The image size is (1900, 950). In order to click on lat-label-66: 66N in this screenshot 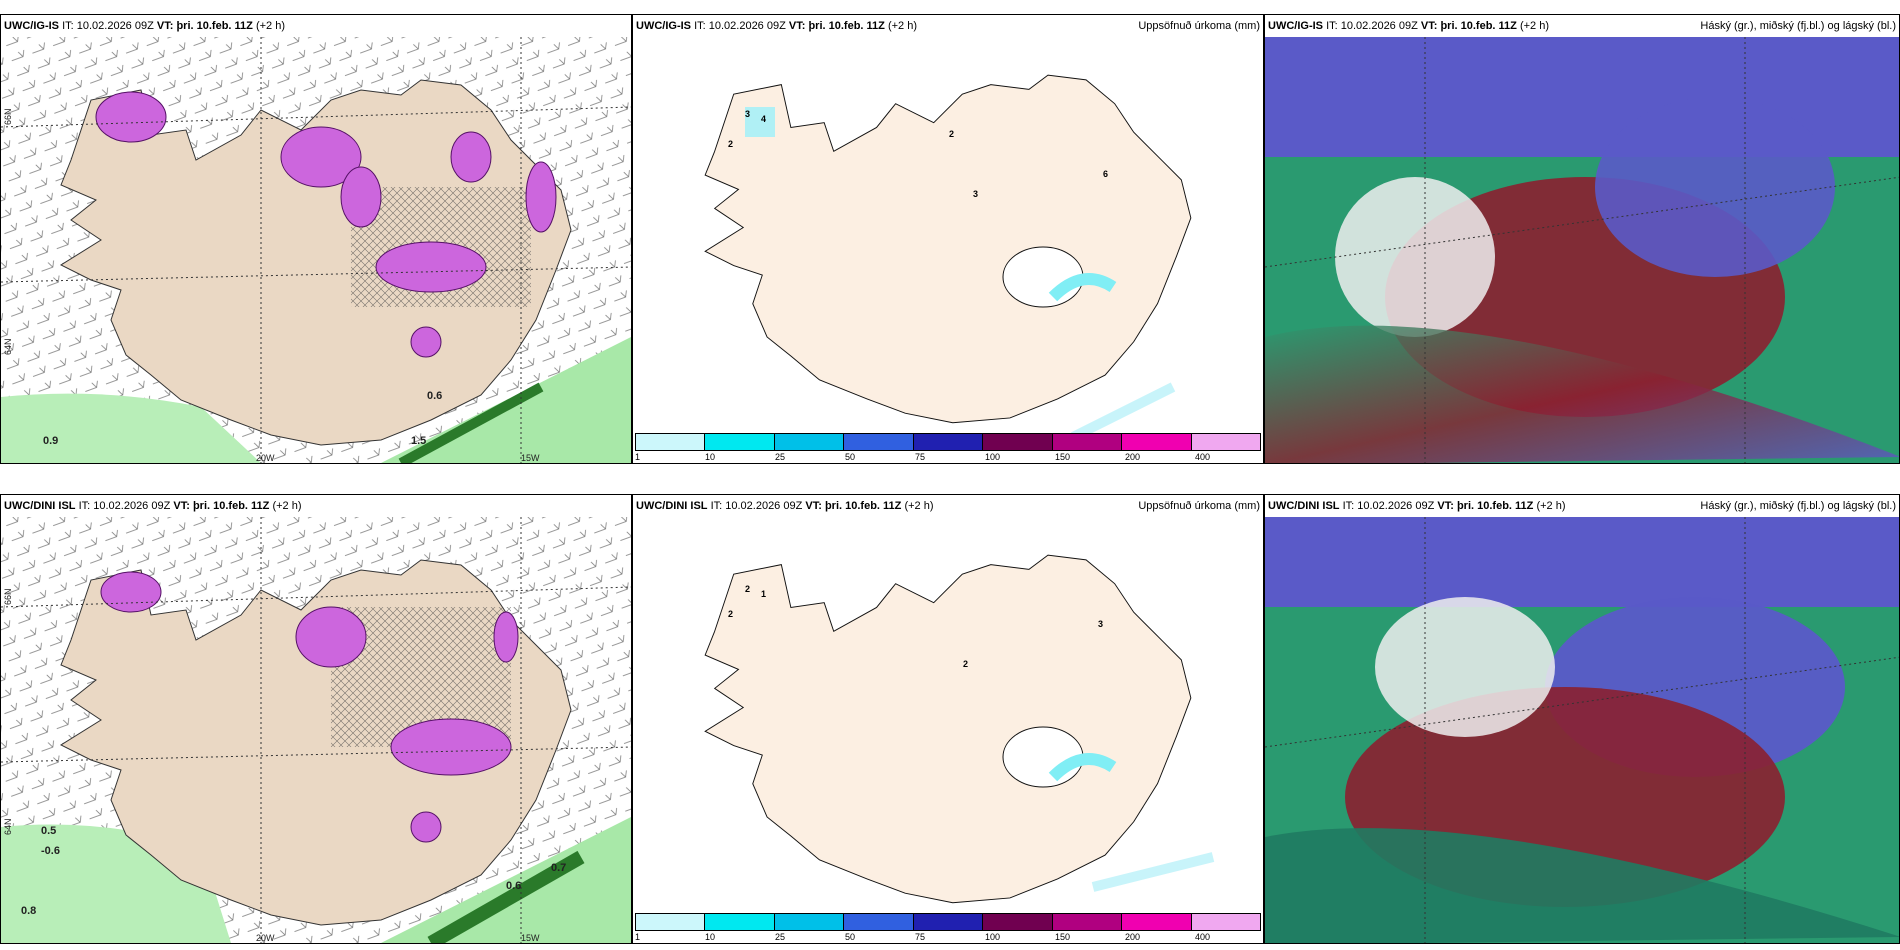, I will do `click(8, 116)`.